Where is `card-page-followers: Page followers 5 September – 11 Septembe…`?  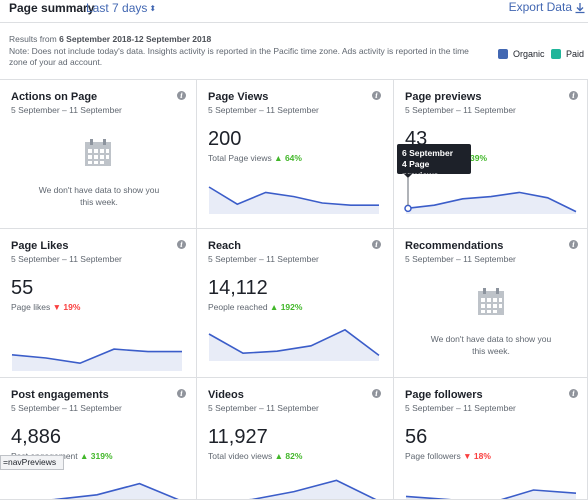 card-page-followers: Page followers 5 September – 11 Septembe… is located at coordinates (491, 439).